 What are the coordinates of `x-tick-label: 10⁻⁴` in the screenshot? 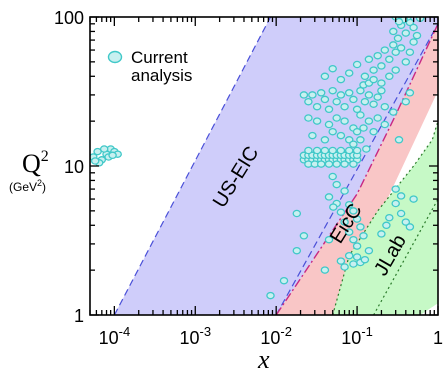 It's located at (115, 336).